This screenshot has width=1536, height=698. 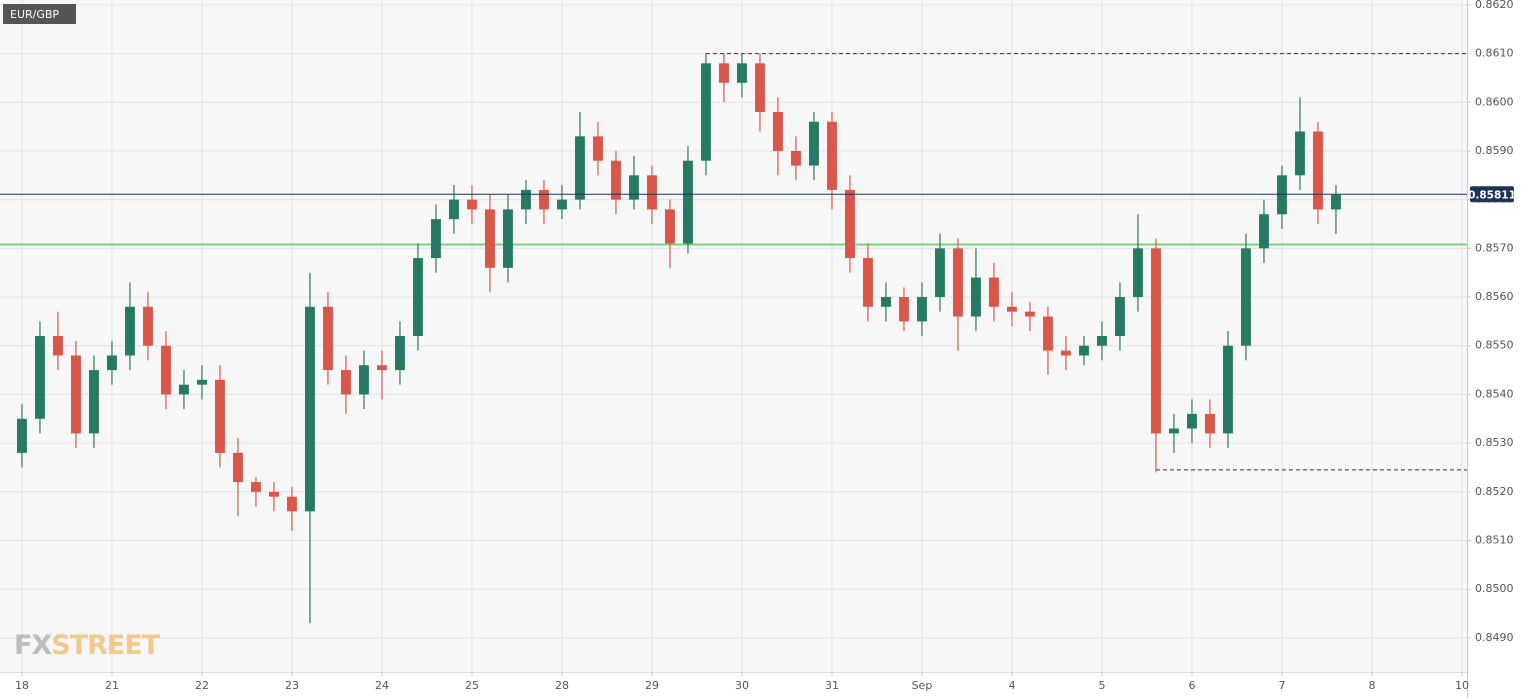 I want to click on y-tick-label: 0.8520, so click(x=1494, y=491).